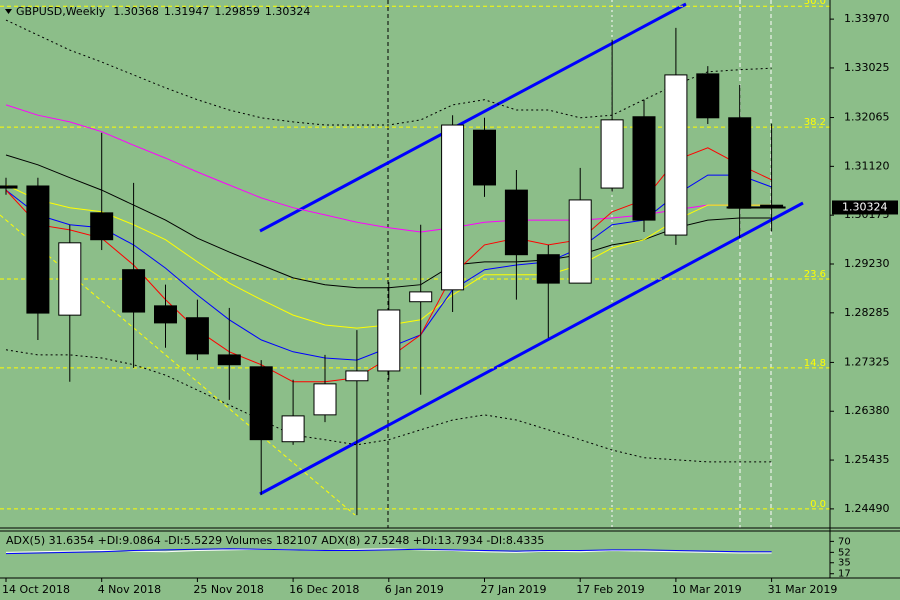  Describe the element at coordinates (288, 11) in the screenshot. I see `close: 1.30324` at that location.